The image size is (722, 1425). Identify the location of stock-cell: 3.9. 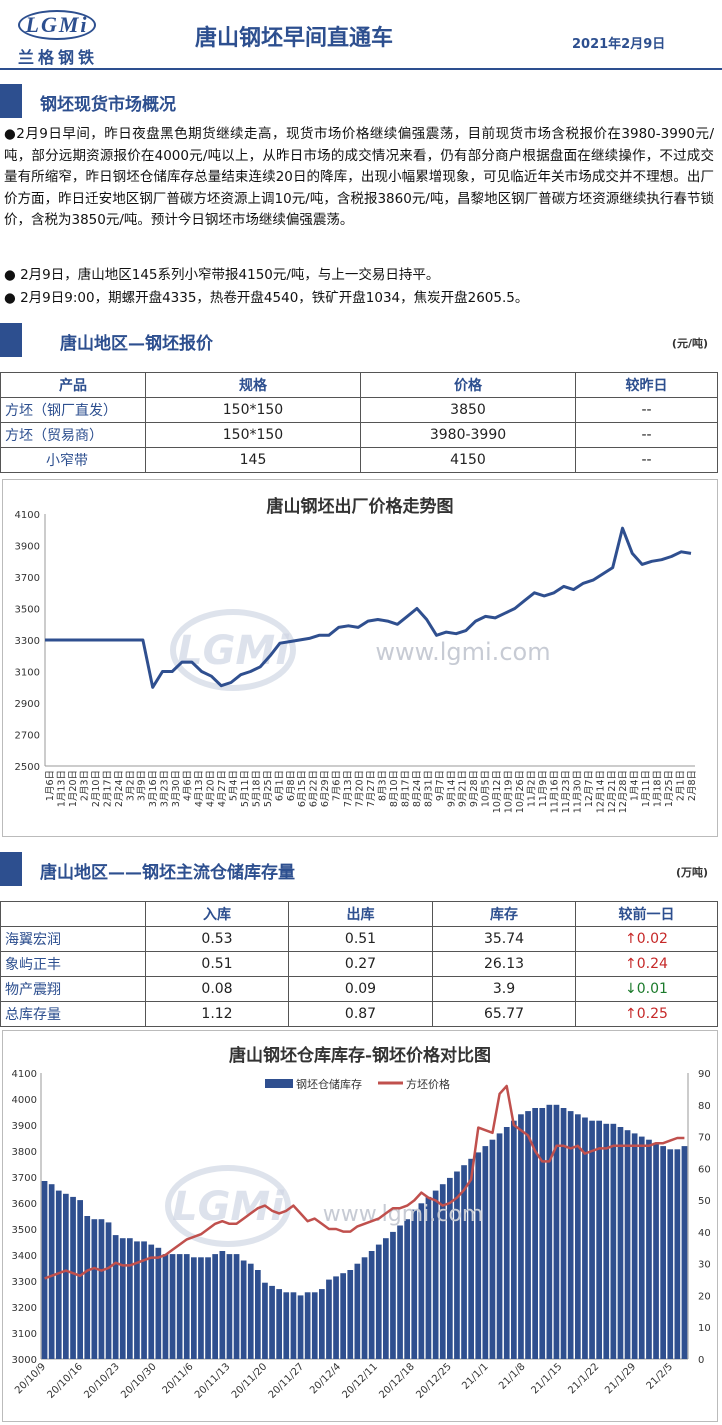
(504, 989).